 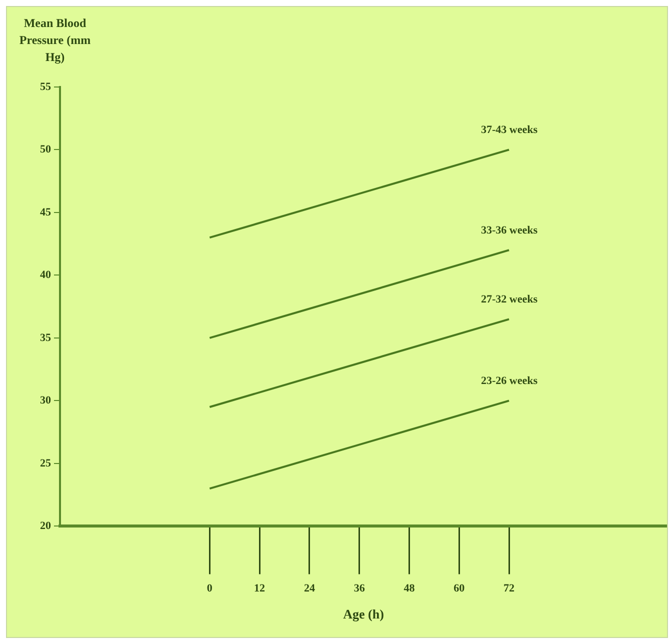 What do you see at coordinates (509, 299) in the screenshot?
I see `series-label: 27-32 weeks` at bounding box center [509, 299].